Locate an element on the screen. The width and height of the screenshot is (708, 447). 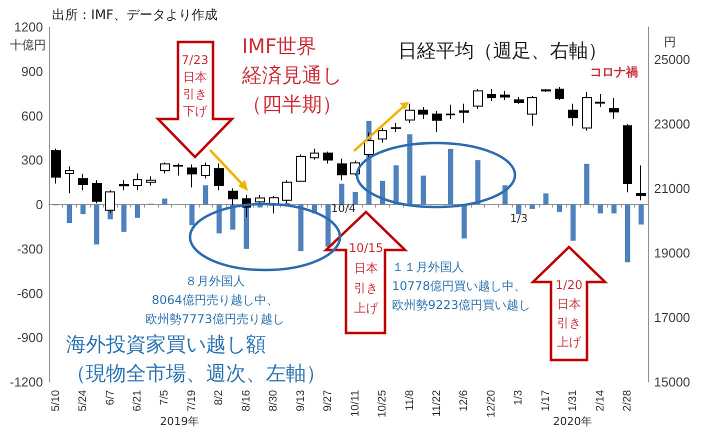
x-tick-label: 5/24 is located at coordinates (83, 401).